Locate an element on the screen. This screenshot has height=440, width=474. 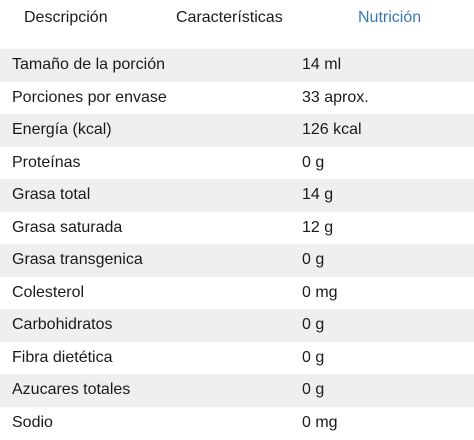
nutrient-label: Carbohidratos is located at coordinates (62, 324).